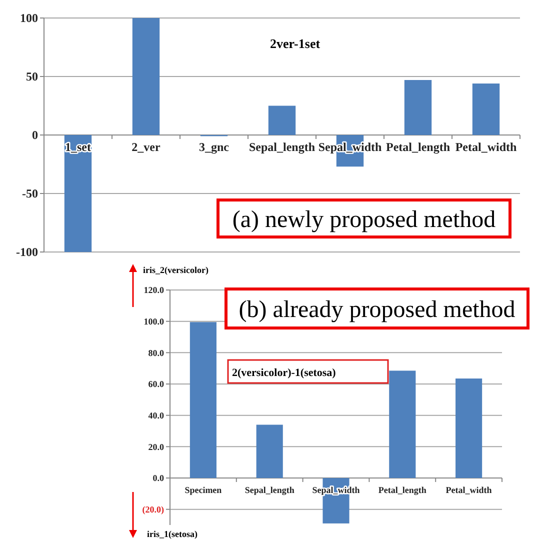 The width and height of the screenshot is (533, 540). Describe the element at coordinates (156, 415) in the screenshot. I see `y-tick-label: 40.0` at that location.